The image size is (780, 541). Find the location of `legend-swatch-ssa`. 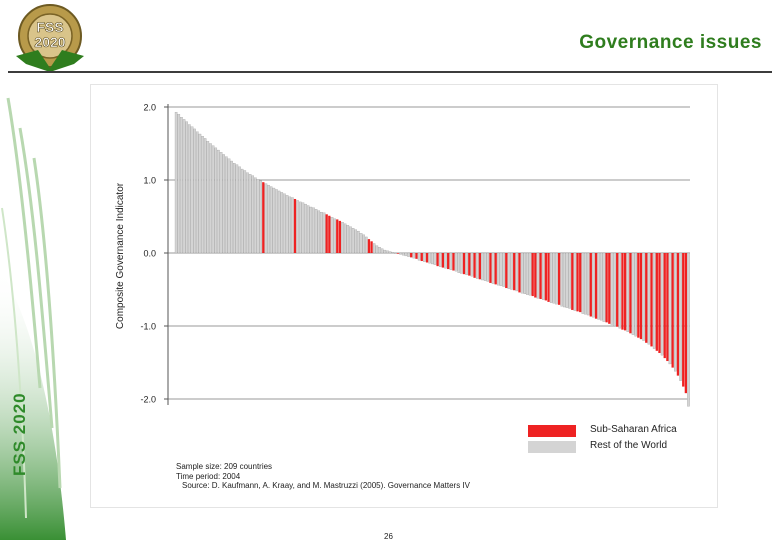

legend-swatch-ssa is located at coordinates (552, 431).